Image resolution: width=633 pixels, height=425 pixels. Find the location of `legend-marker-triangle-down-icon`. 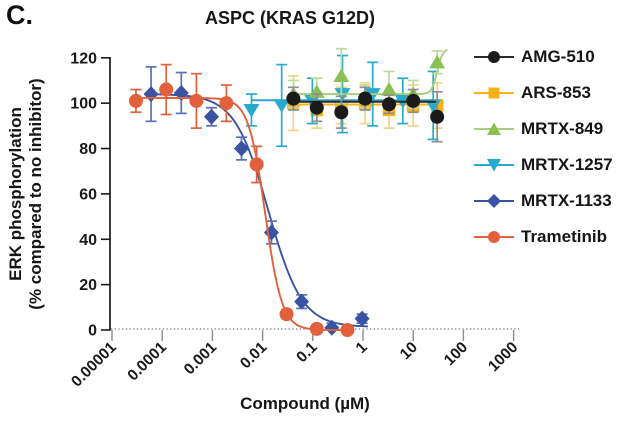

legend-marker-triangle-down-icon is located at coordinates (494, 165).